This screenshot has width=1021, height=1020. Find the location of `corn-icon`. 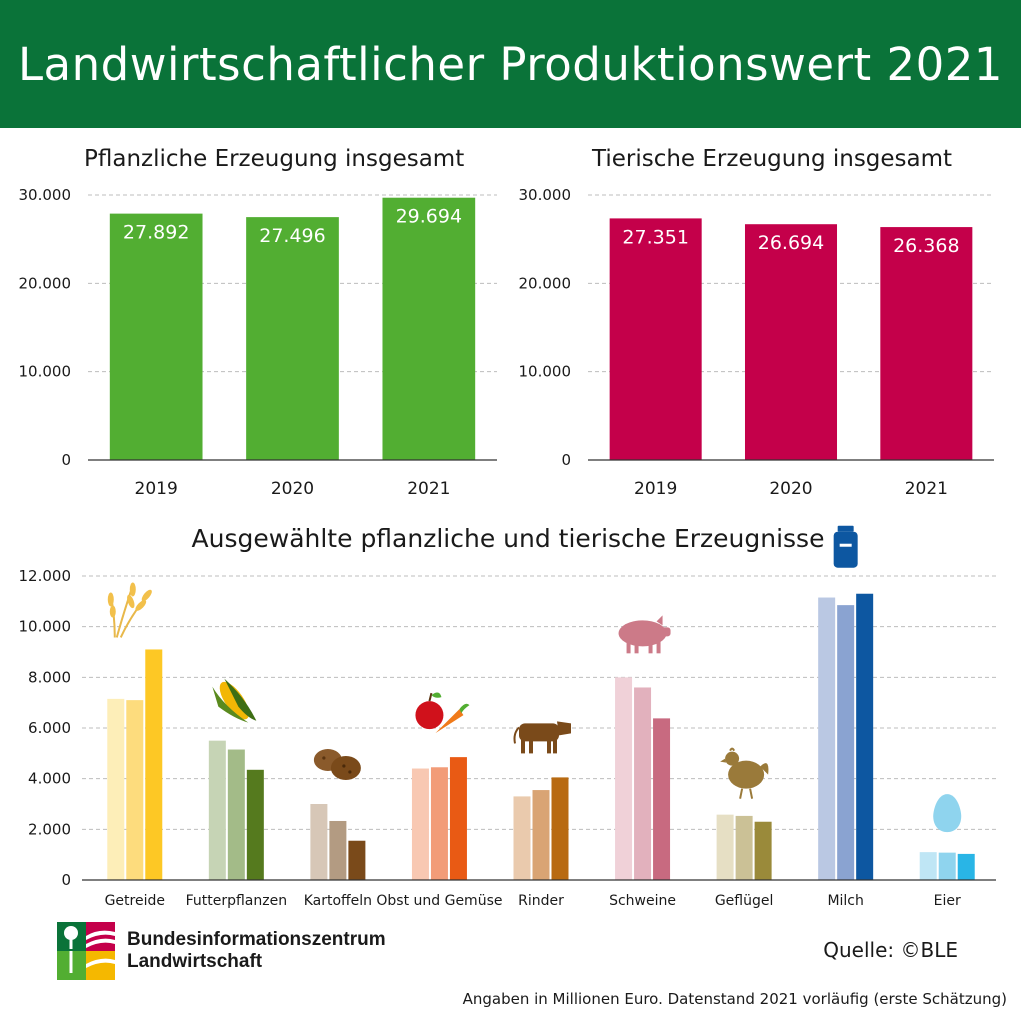

corn-icon is located at coordinates (234, 700).